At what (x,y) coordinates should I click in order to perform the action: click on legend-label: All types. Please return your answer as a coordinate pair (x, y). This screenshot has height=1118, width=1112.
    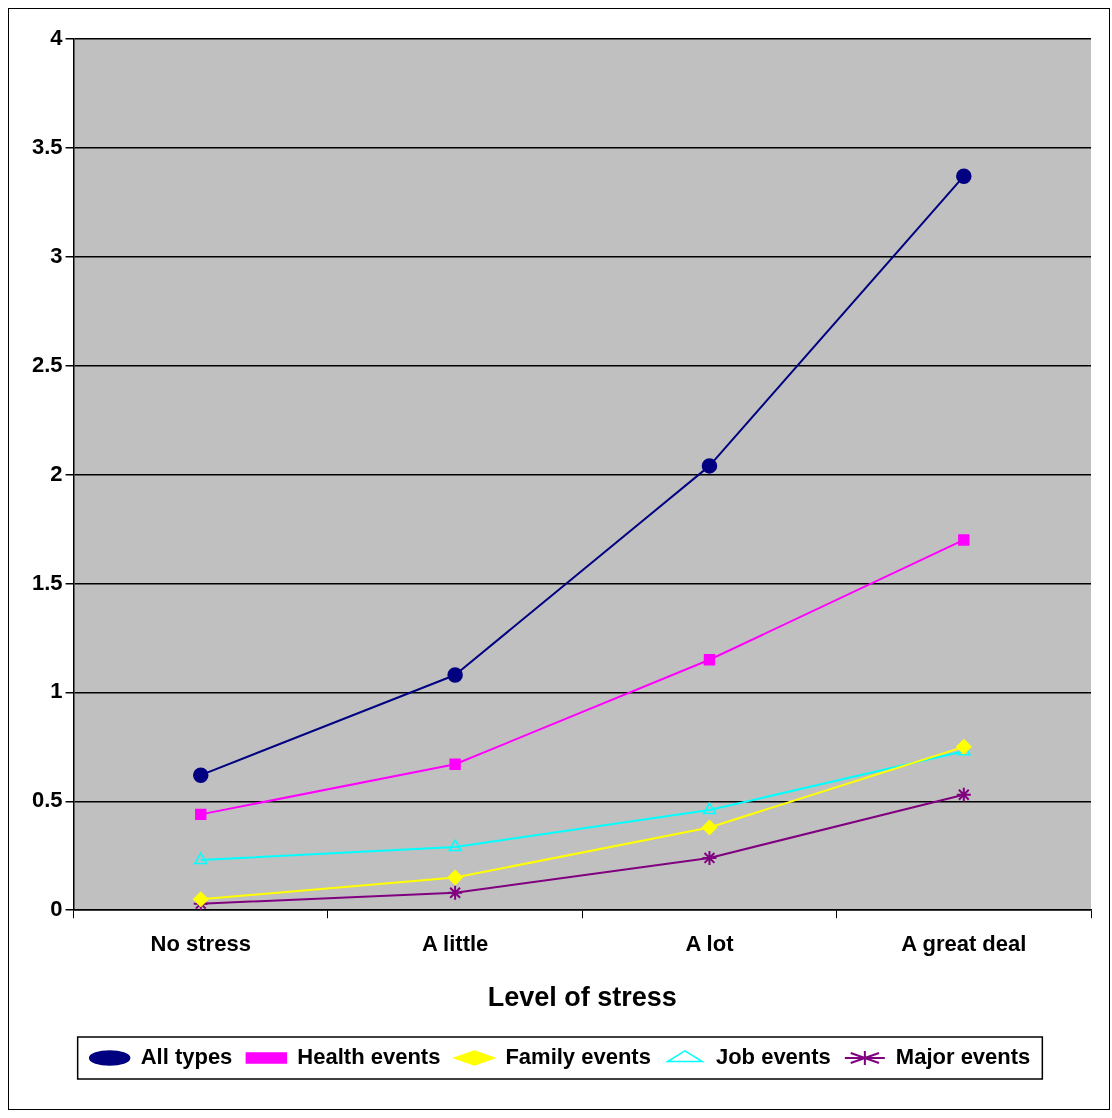
    Looking at the image, I should click on (186, 1057).